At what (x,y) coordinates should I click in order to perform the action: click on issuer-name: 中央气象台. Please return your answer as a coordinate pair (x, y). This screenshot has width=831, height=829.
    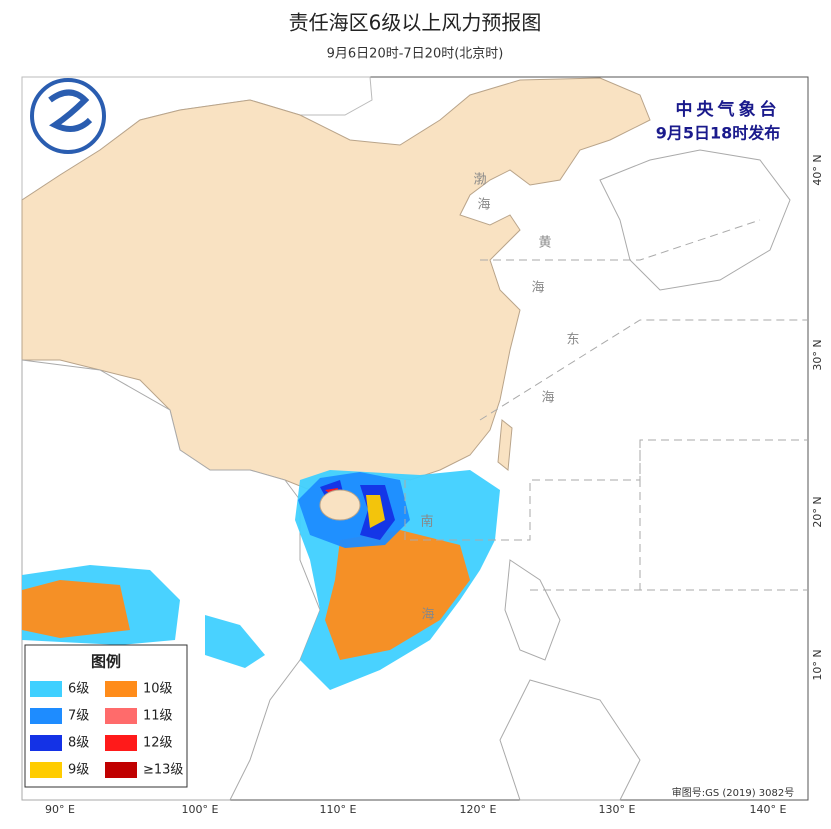
    Looking at the image, I should click on (728, 109).